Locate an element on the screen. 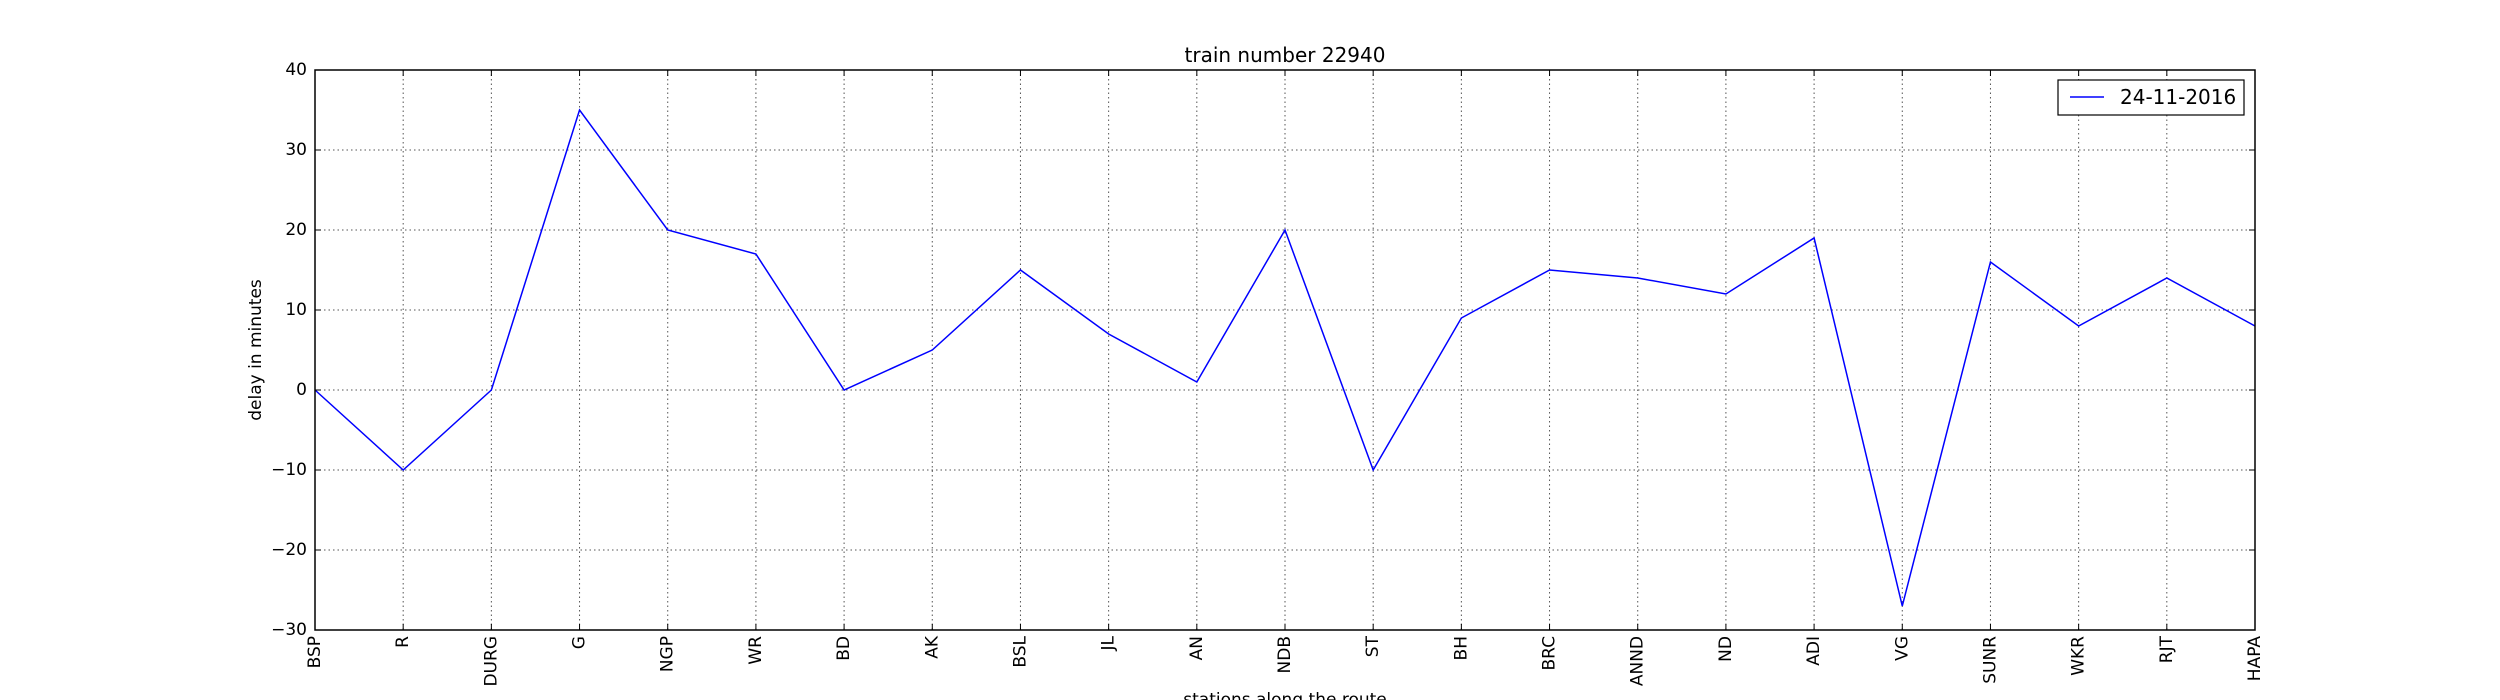 This screenshot has width=2500, height=700. x-tick-label: DURG is located at coordinates (491, 661).